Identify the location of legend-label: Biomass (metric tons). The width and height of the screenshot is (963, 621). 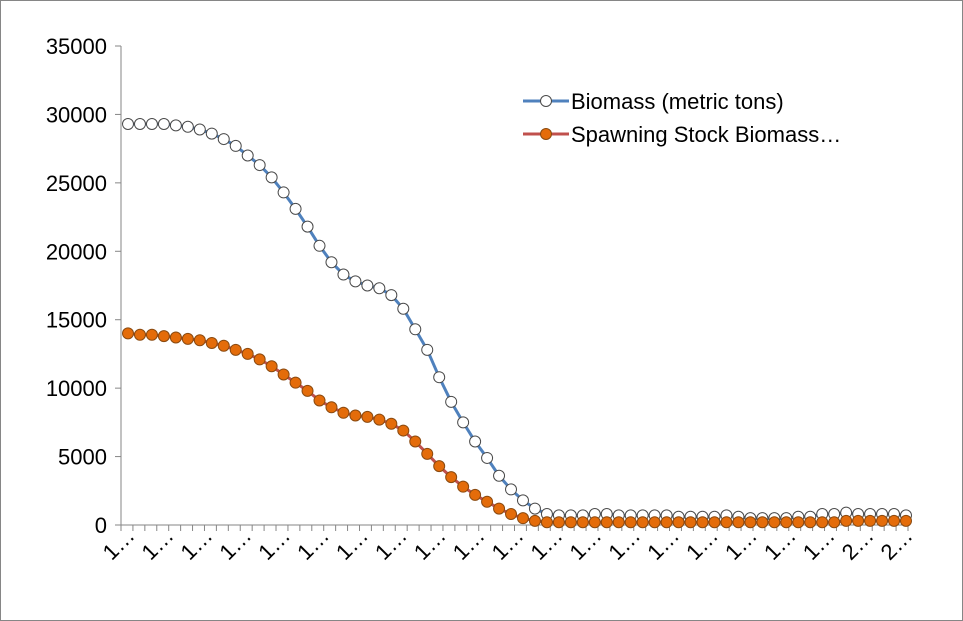
(677, 101).